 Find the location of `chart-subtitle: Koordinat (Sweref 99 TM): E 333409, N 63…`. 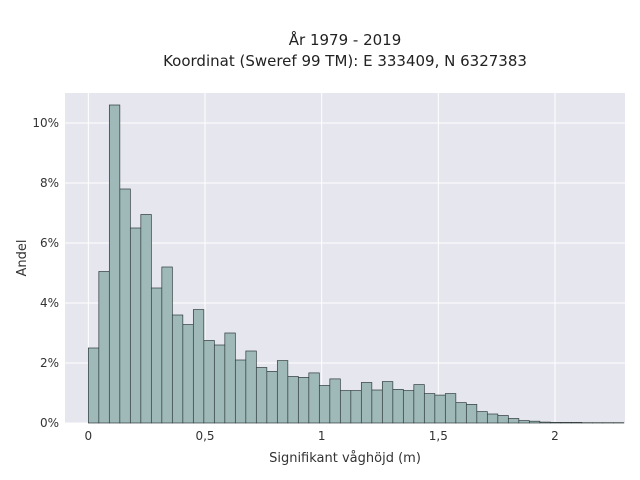

chart-subtitle: Koordinat (Sweref 99 TM): E 333409, N 63… is located at coordinates (345, 61).